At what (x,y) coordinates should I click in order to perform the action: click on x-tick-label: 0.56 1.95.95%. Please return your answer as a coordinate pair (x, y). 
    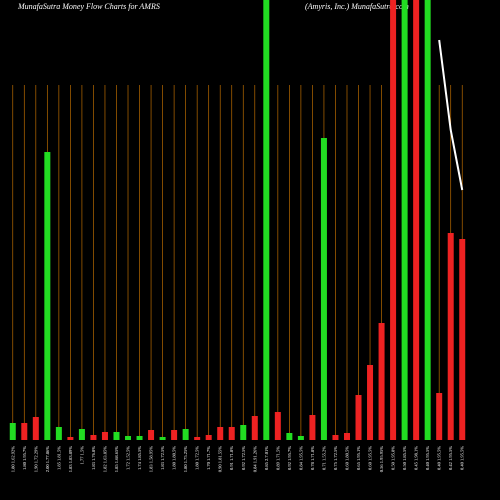
    Looking at the image, I should click on (381, 459).